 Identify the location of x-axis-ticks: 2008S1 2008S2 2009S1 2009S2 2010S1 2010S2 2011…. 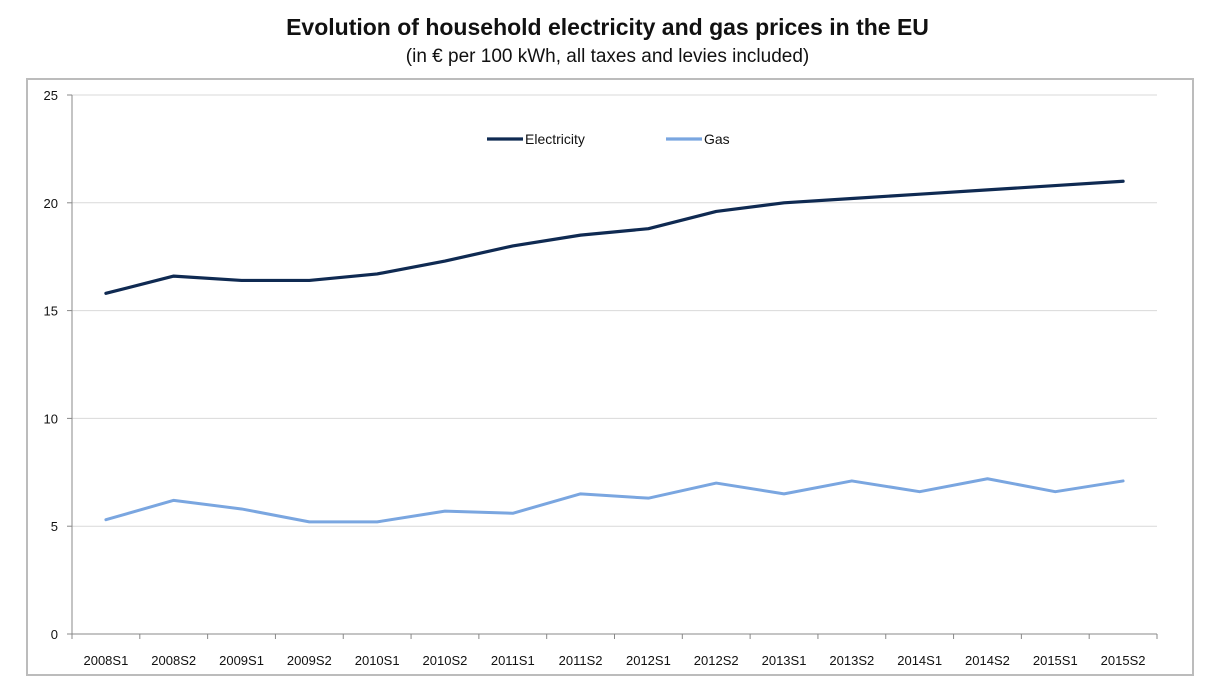
(614, 651).